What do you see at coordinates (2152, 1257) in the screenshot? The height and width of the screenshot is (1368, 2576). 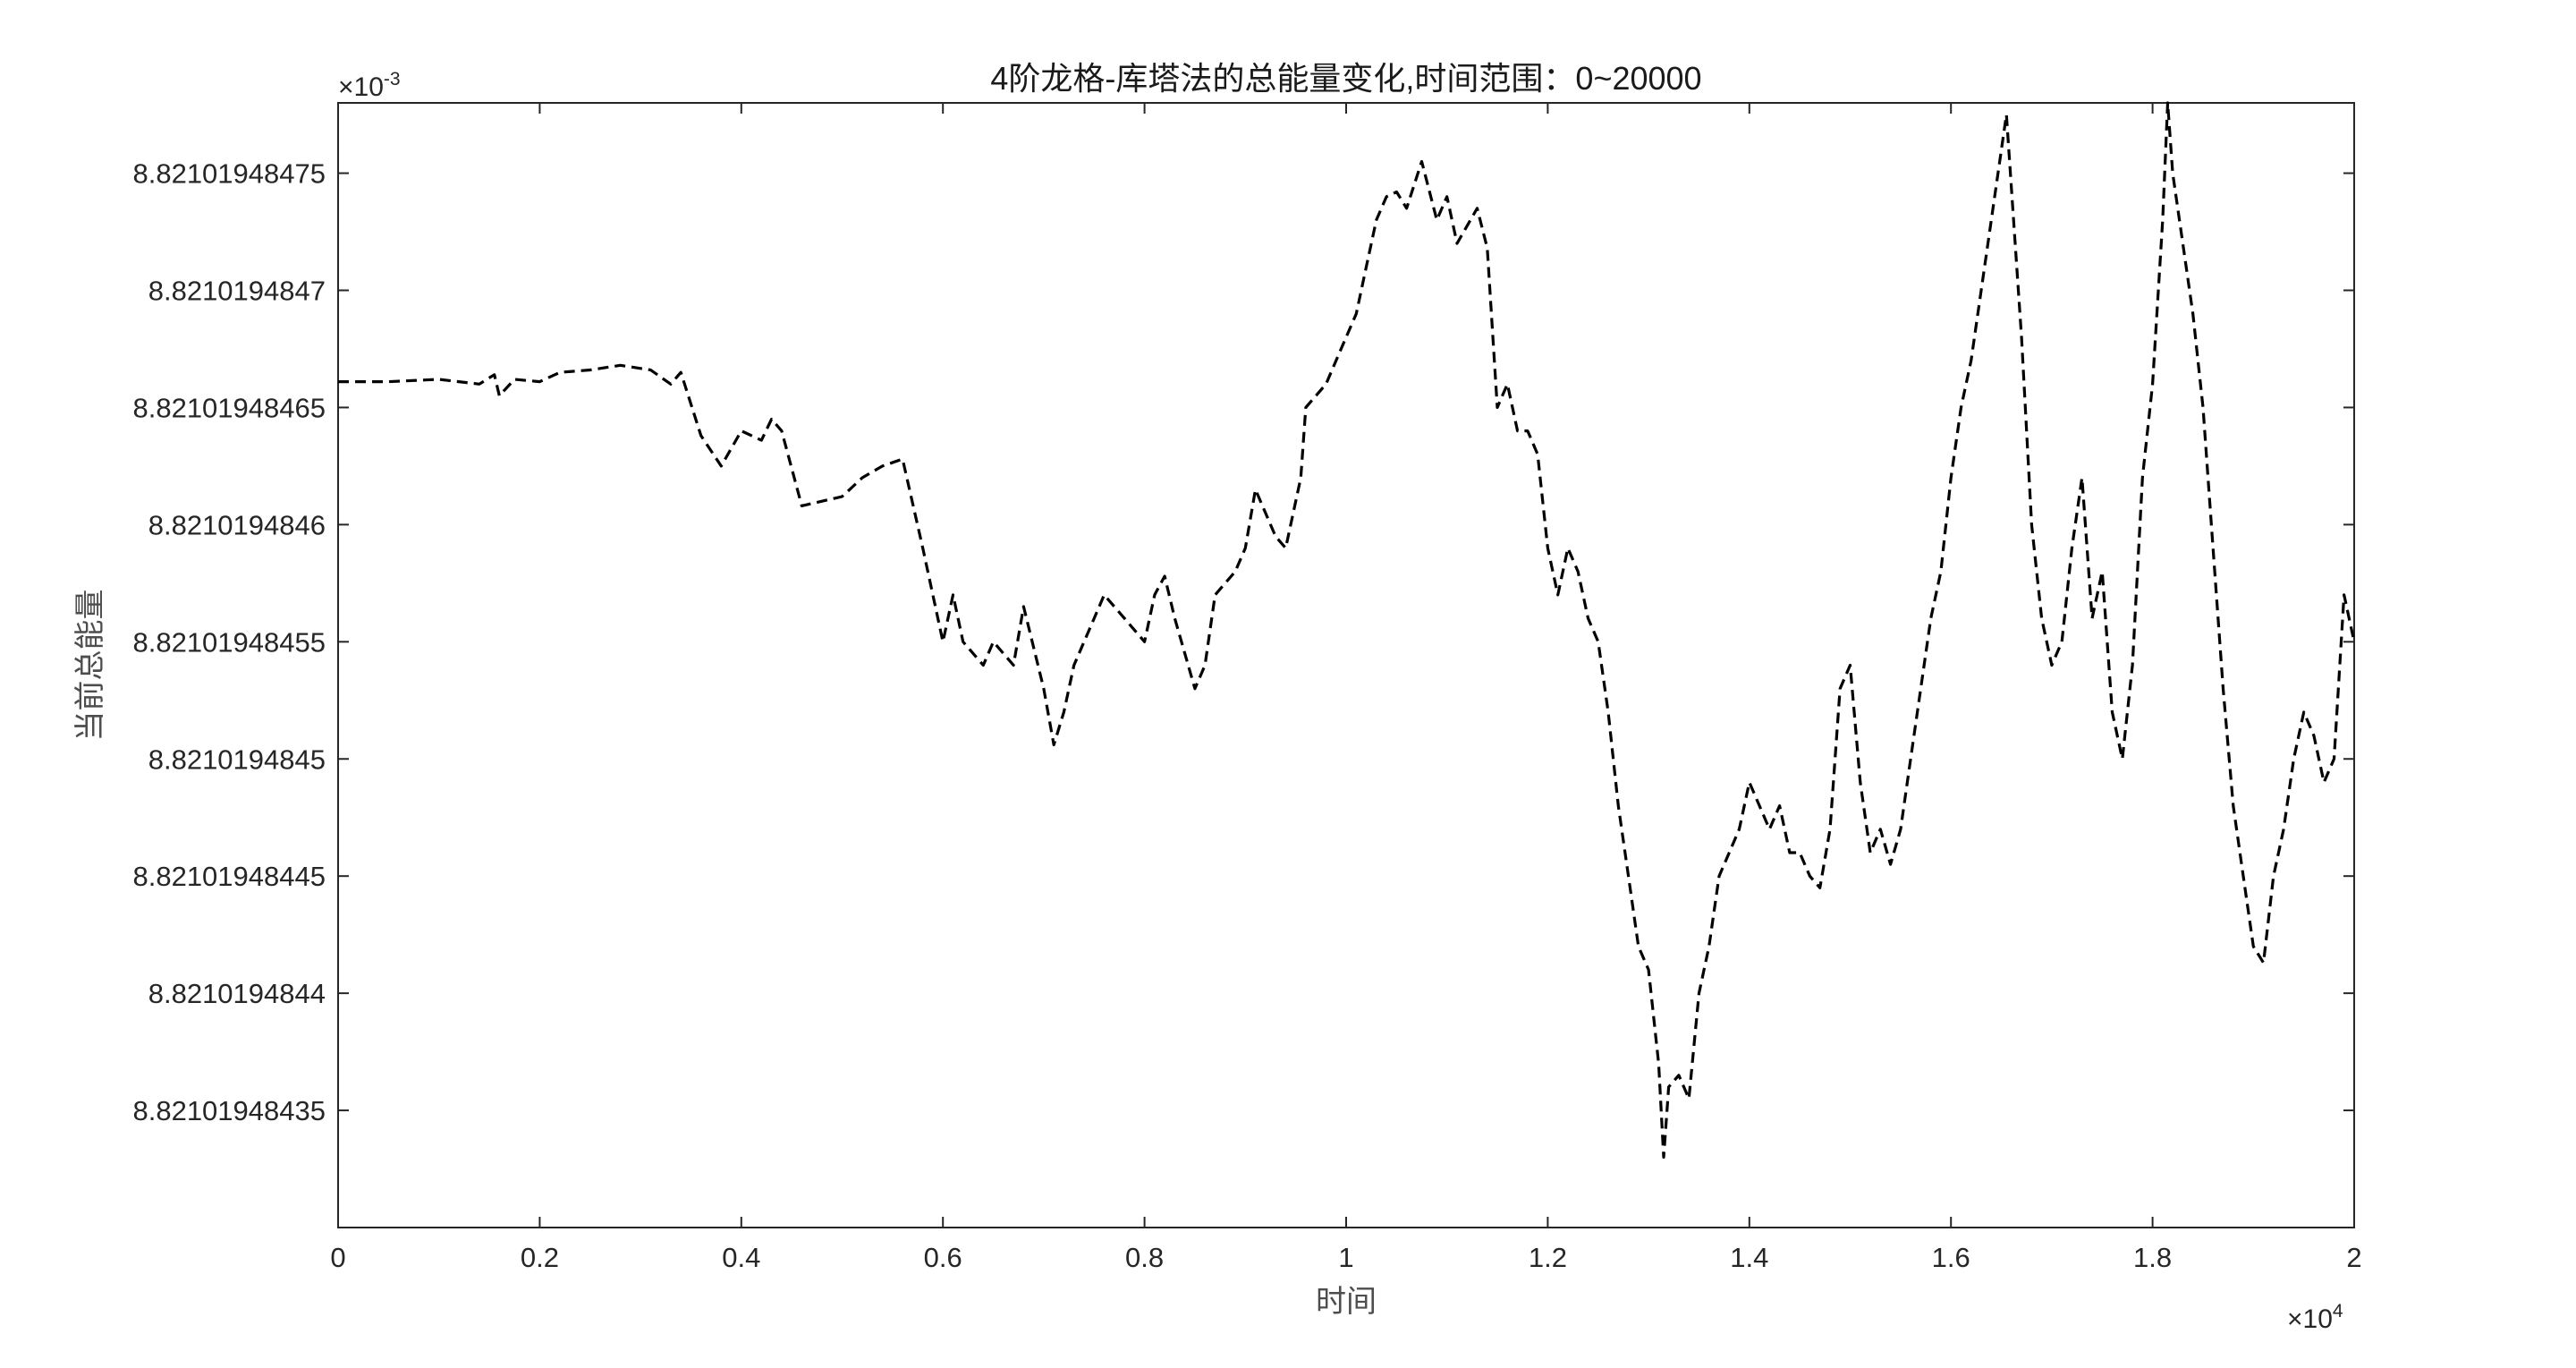 I see `x-tick-label: 1.8` at bounding box center [2152, 1257].